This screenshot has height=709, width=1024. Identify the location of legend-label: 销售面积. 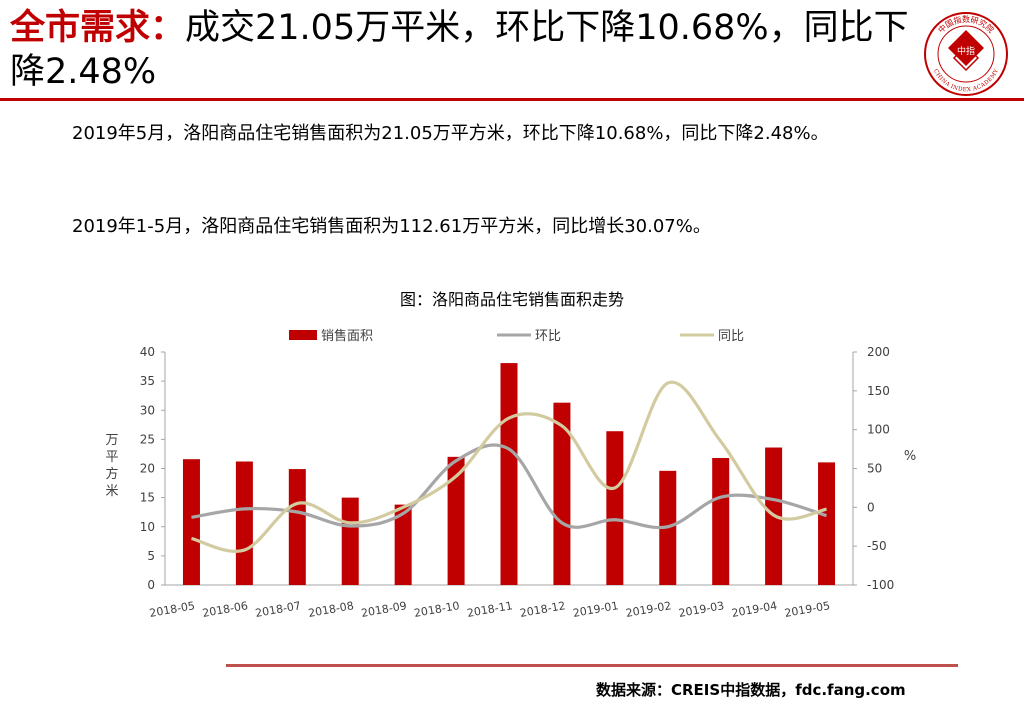
(347, 336).